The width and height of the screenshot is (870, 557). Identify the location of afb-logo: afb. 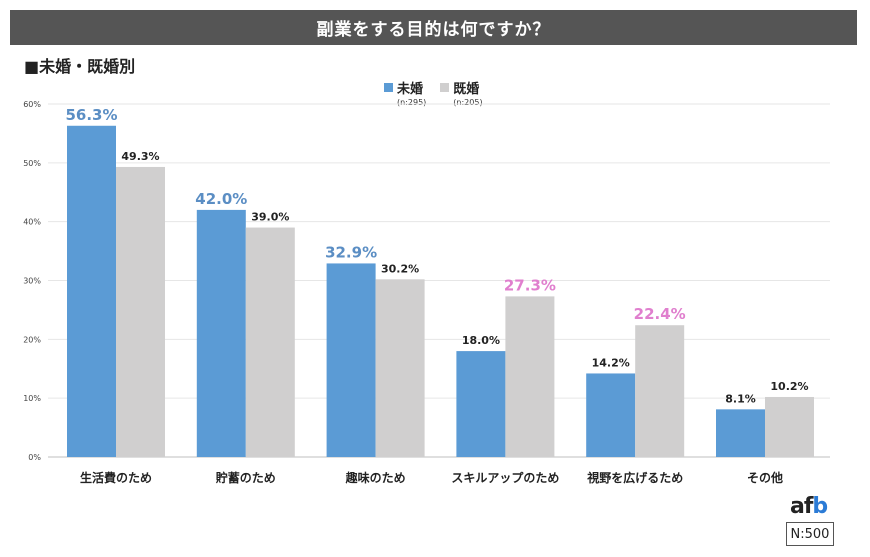
(809, 506).